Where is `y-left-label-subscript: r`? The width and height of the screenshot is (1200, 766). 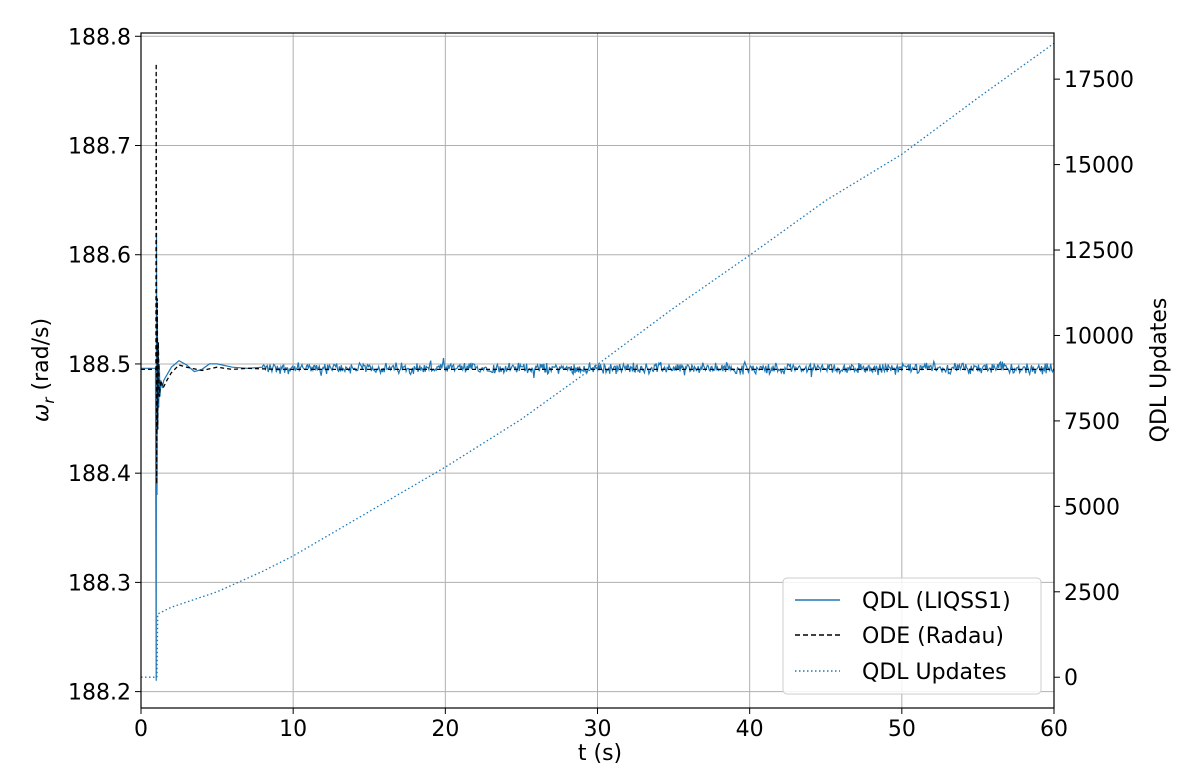
y-left-label-subscript: r is located at coordinates (49, 400).